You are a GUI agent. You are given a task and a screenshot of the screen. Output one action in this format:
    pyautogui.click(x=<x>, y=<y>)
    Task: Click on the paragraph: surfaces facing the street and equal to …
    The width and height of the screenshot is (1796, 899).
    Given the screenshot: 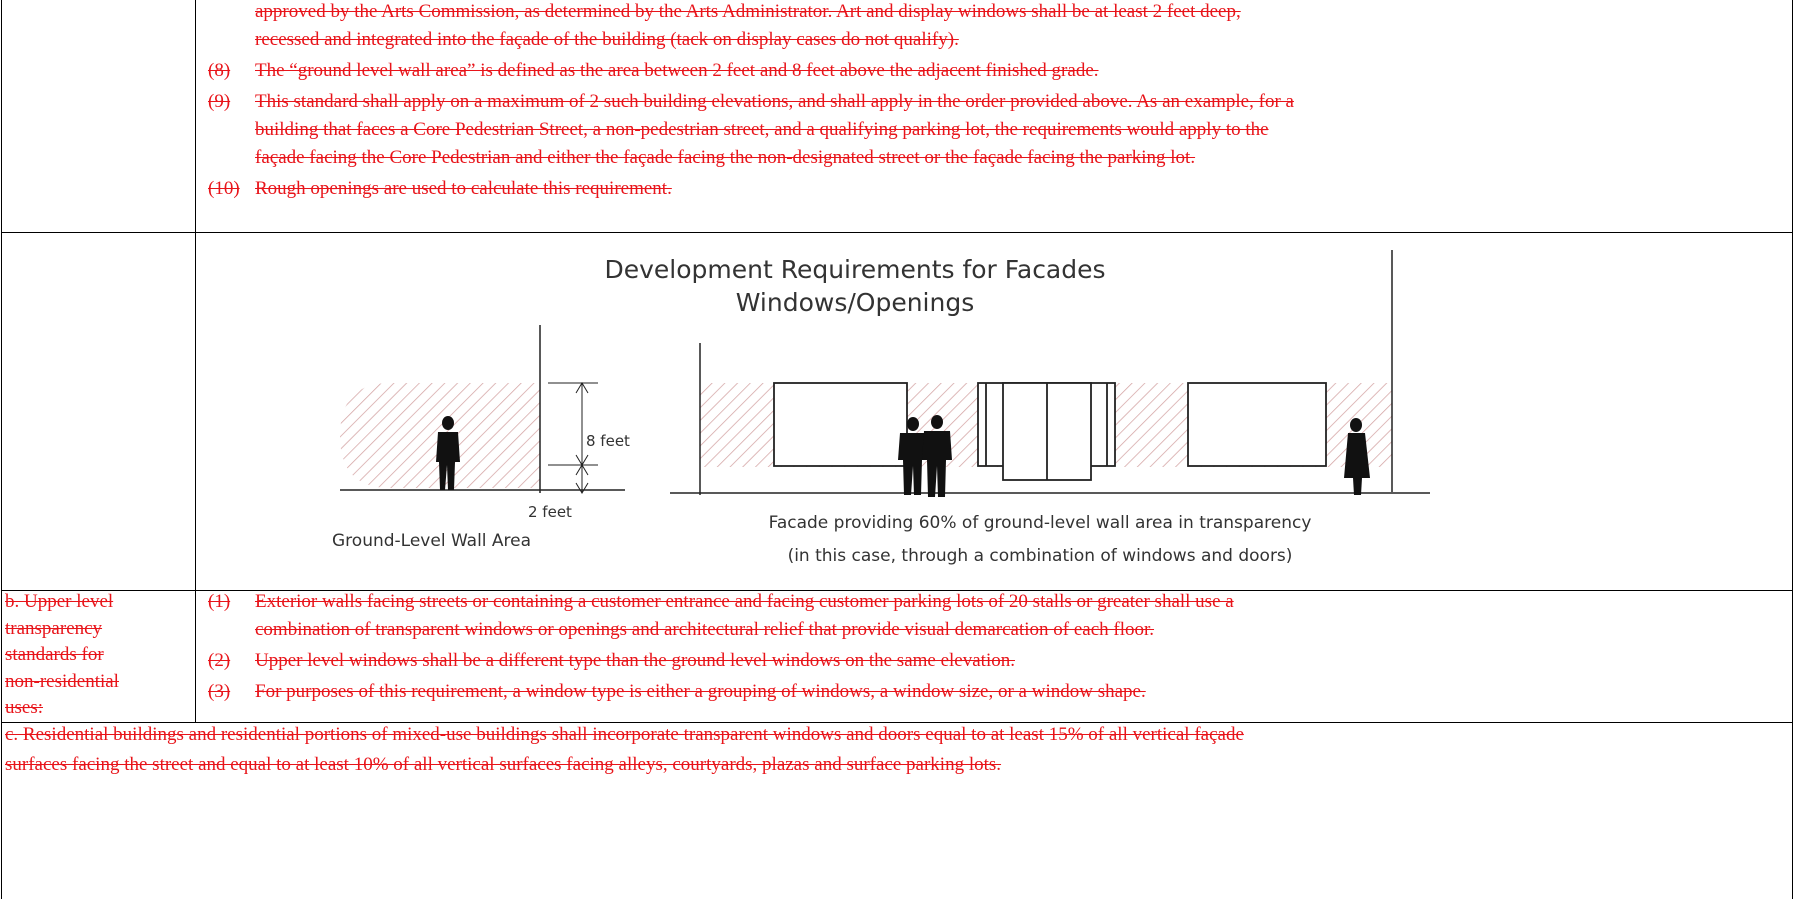 What is the action you would take?
    pyautogui.click(x=503, y=764)
    